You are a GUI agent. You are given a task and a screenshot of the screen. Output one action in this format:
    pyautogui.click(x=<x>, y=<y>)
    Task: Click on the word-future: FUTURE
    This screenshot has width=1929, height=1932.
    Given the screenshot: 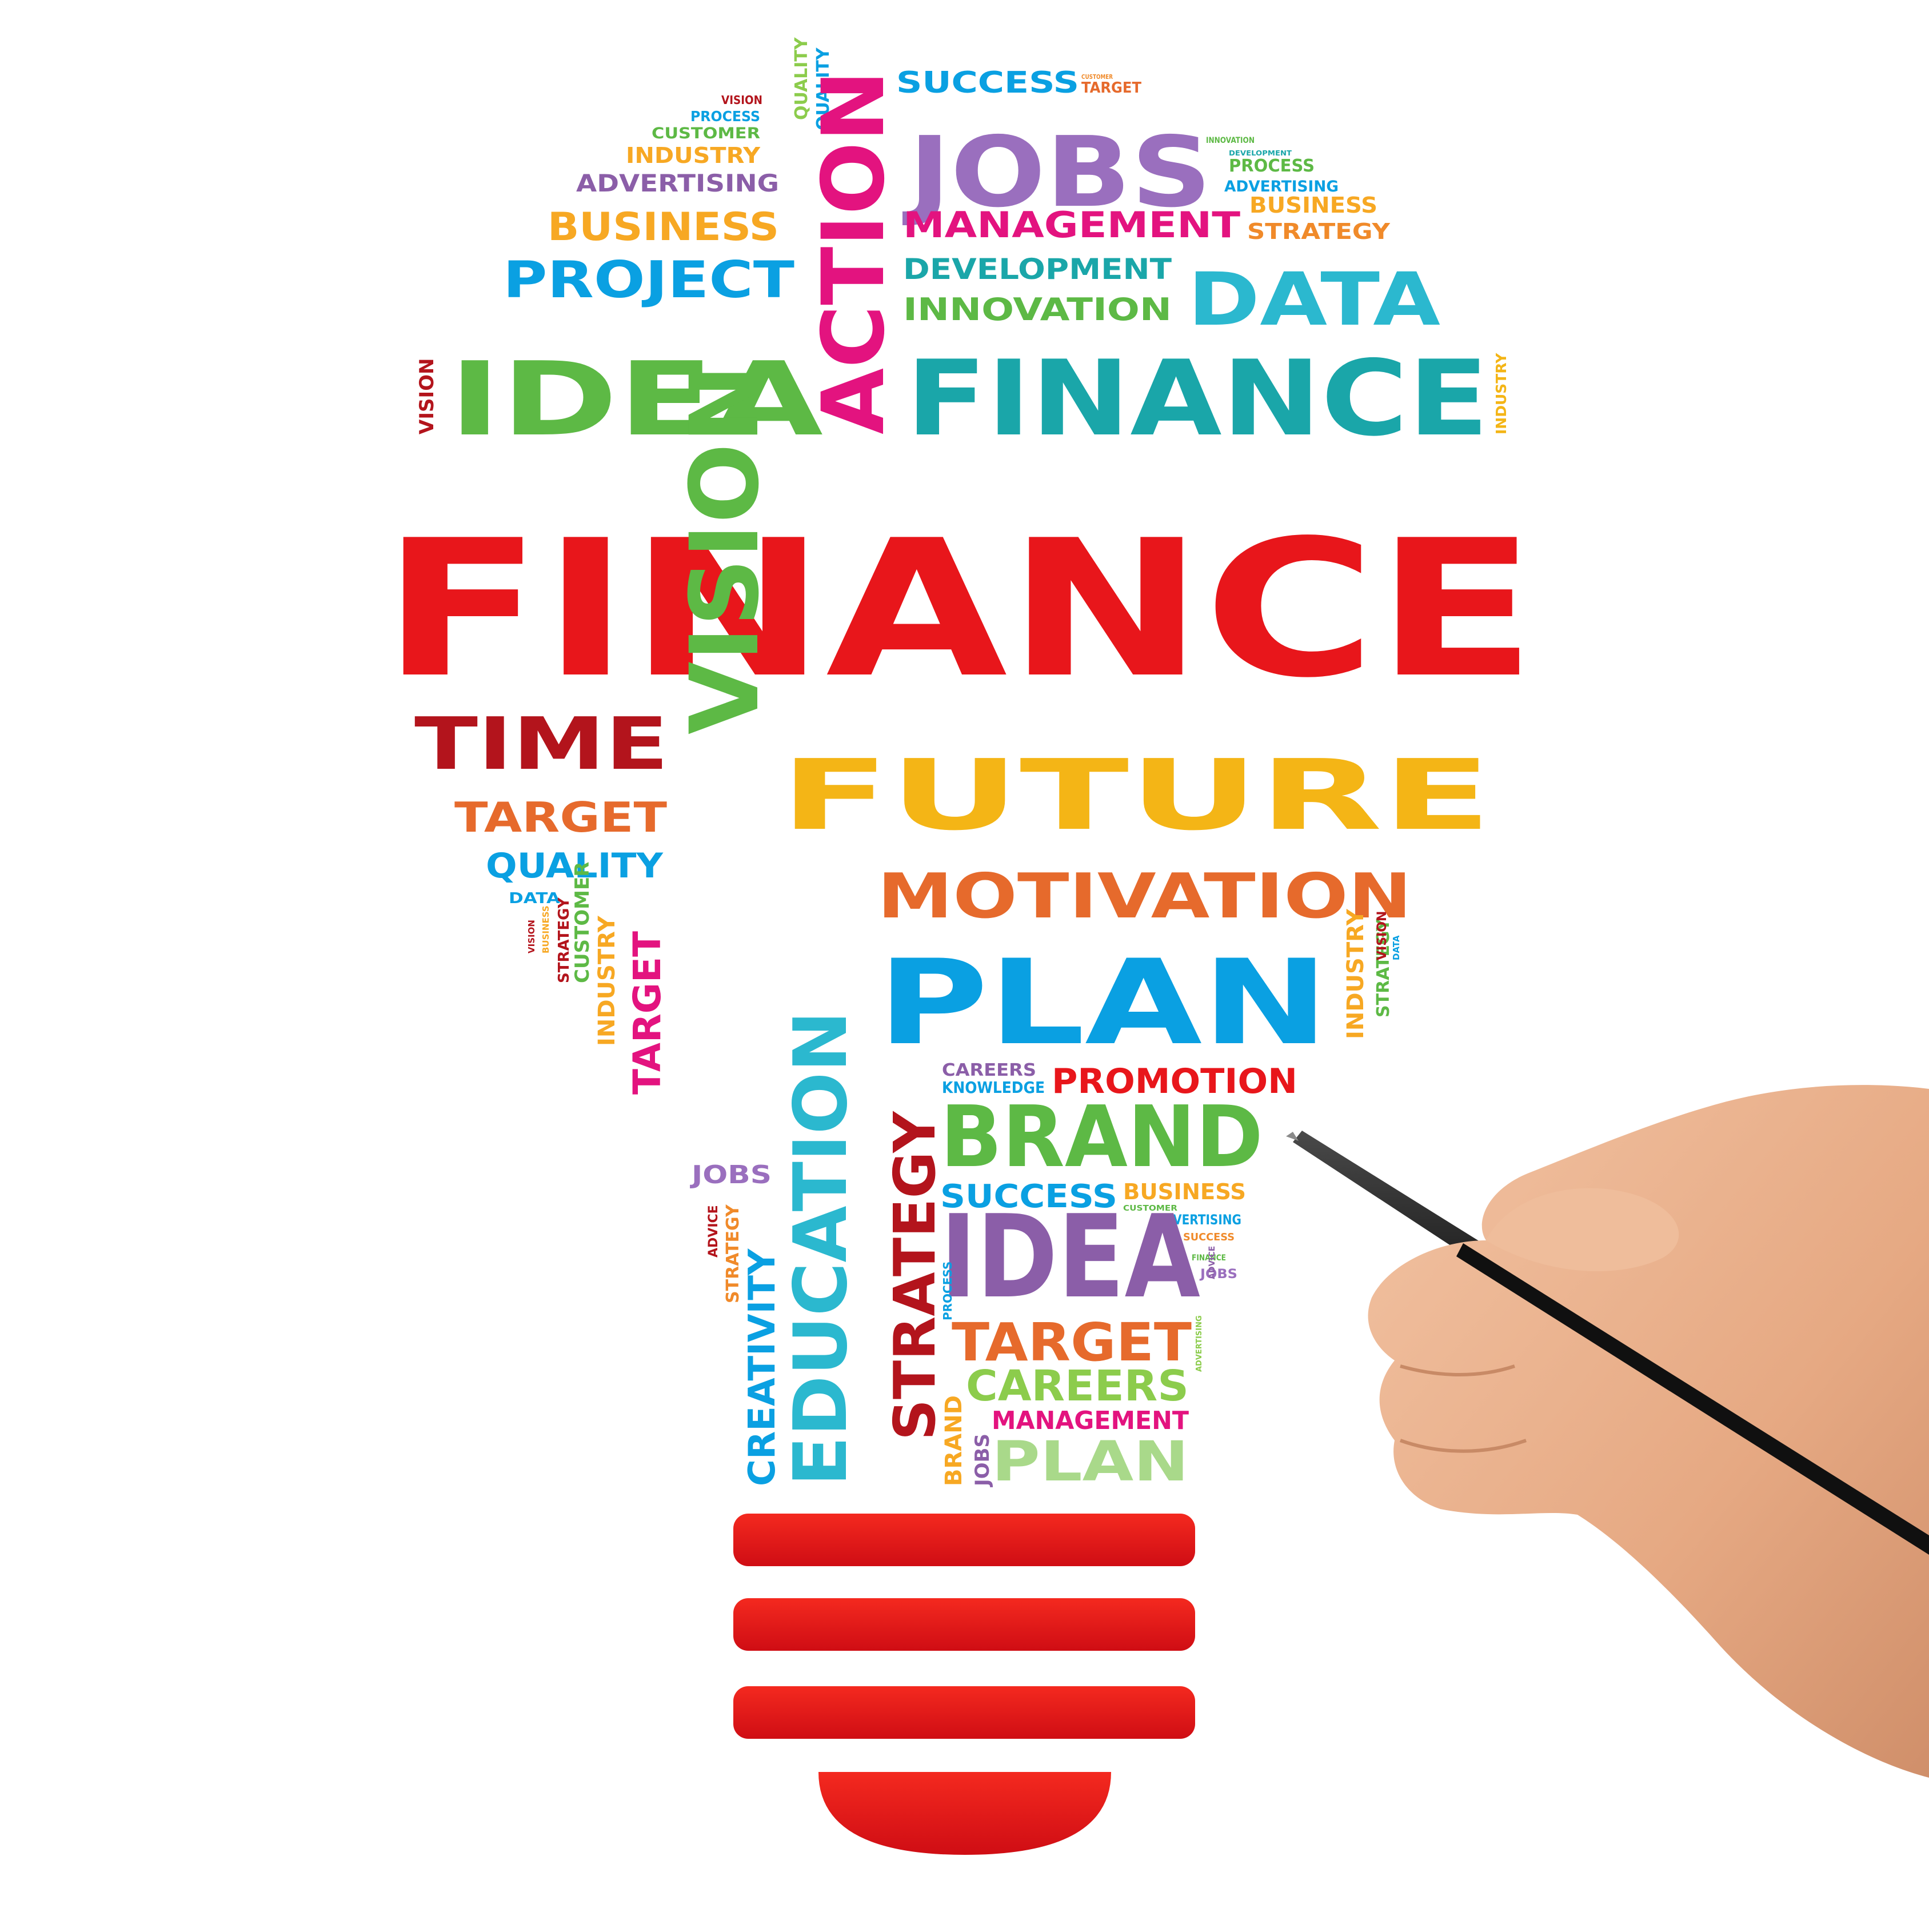 What is the action you would take?
    pyautogui.click(x=1136, y=795)
    